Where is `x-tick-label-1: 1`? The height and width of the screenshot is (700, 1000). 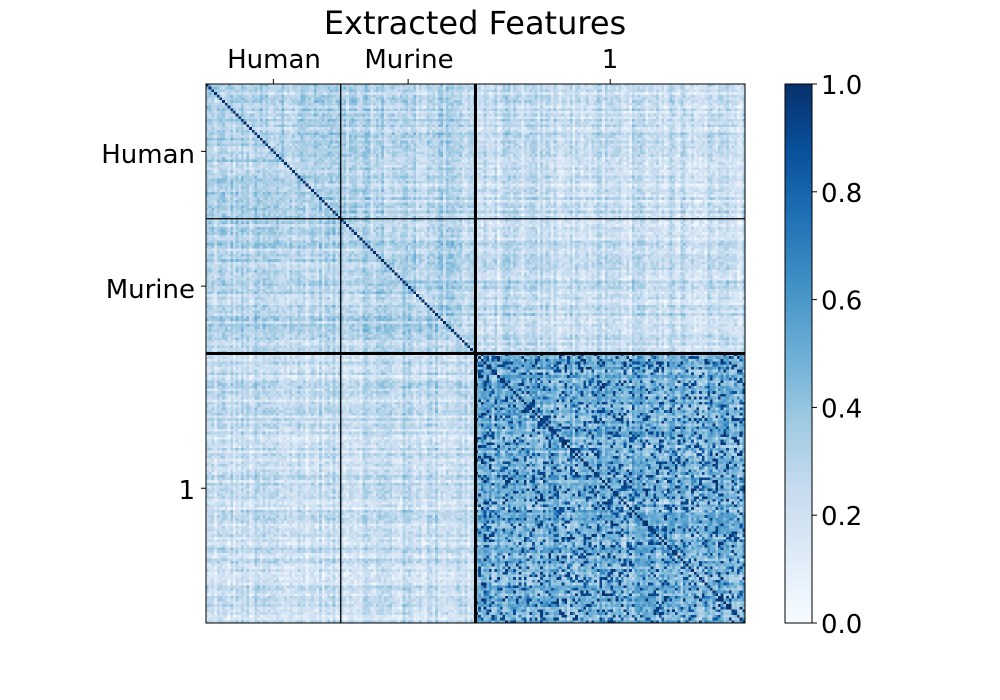 x-tick-label-1: 1 is located at coordinates (610, 60).